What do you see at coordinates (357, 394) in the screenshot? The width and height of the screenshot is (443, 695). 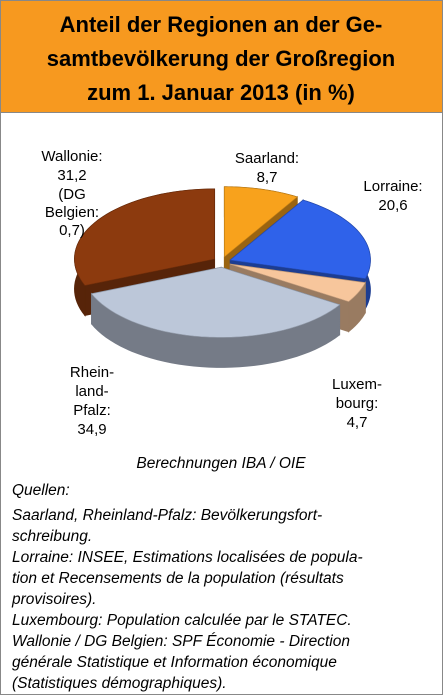 I see `slice-label: Luxem-bourg:` at bounding box center [357, 394].